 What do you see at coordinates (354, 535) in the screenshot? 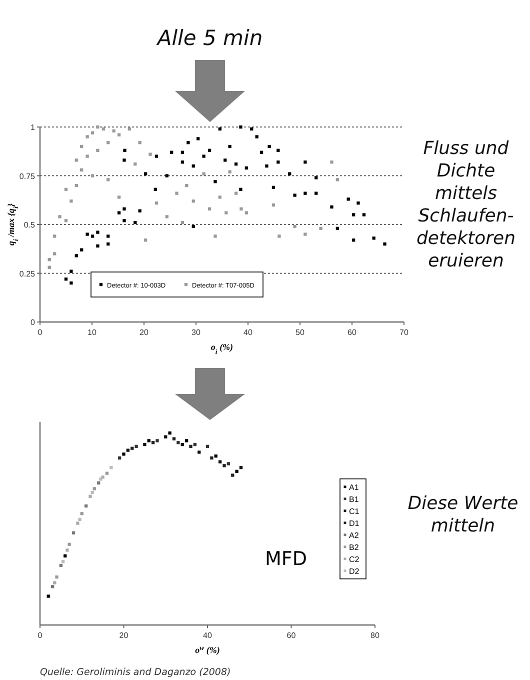
I see `legend-label: A2` at bounding box center [354, 535].